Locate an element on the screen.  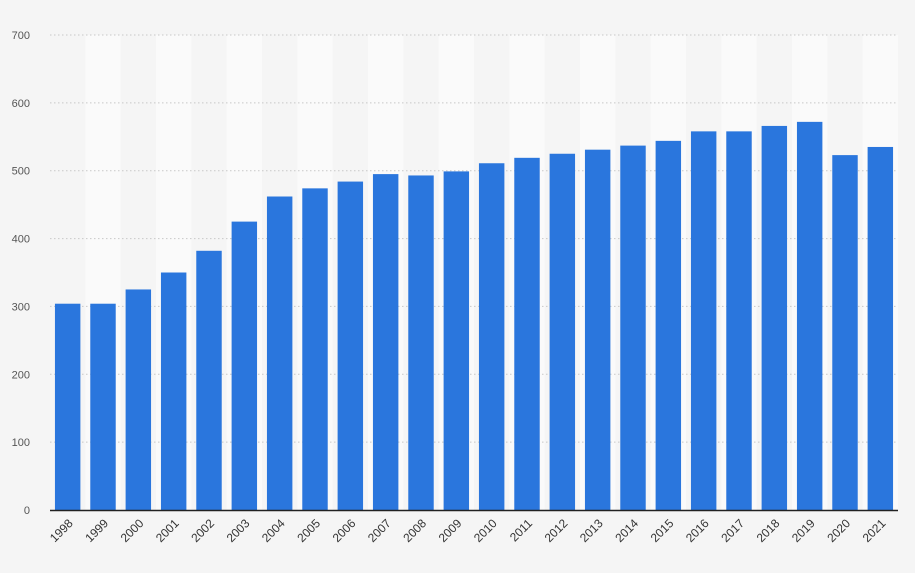
x-tick-label: 2021 is located at coordinates (874, 530).